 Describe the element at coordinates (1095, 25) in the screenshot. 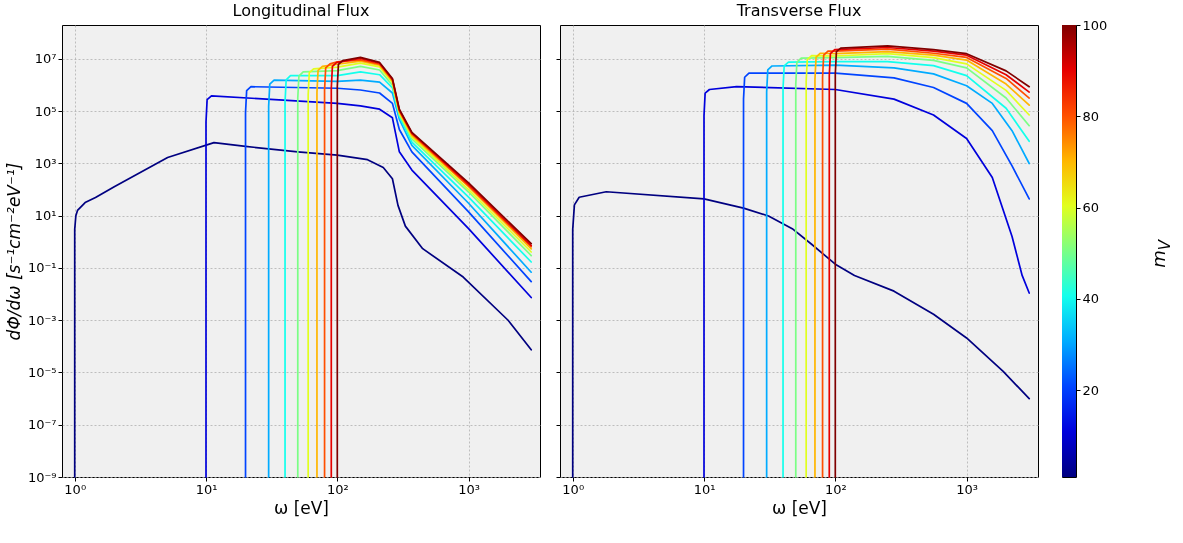

I see `color-bar-label: 100` at that location.